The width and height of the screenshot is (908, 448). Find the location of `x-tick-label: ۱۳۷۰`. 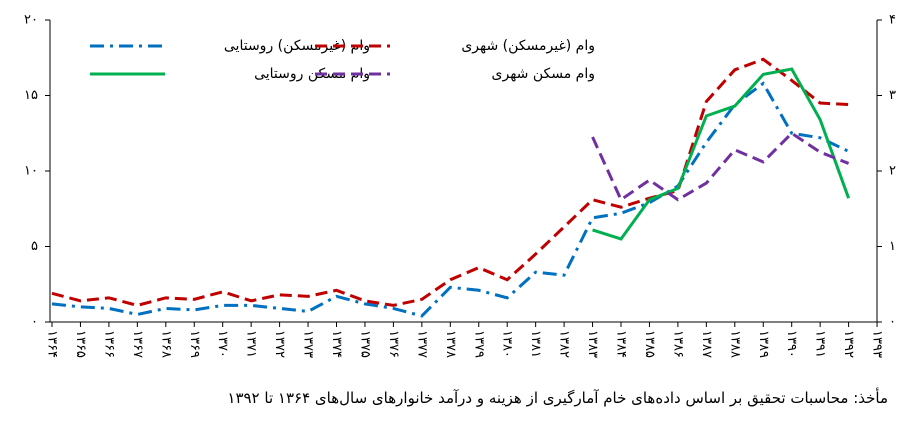

x-tick-label: ۱۳۷۰ is located at coordinates (222, 344).